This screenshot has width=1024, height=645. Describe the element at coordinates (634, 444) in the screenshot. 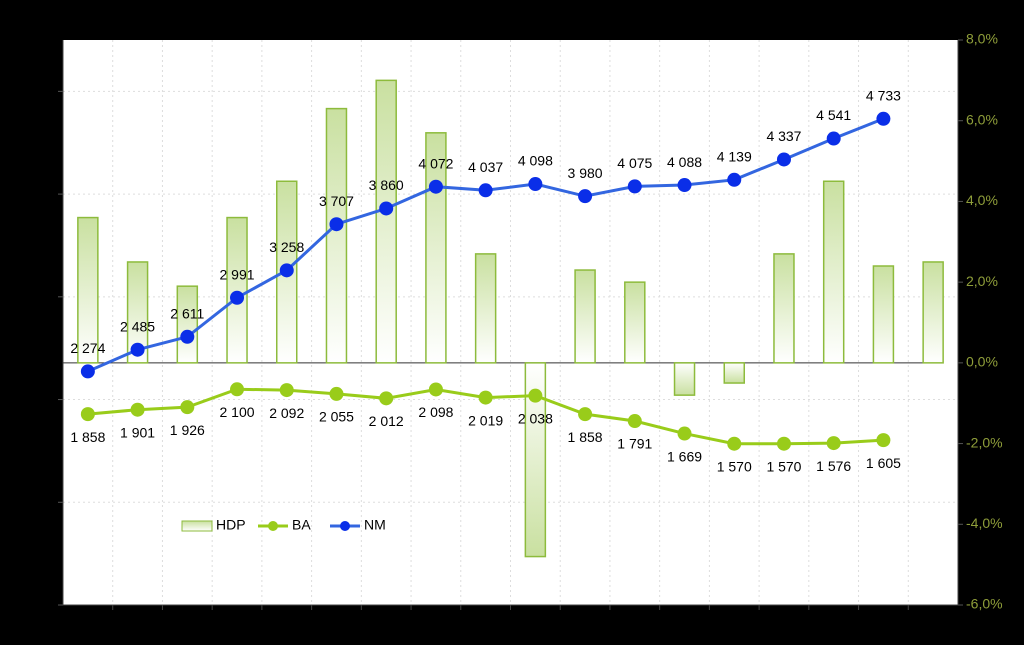

I see `data-label: 1 791` at that location.